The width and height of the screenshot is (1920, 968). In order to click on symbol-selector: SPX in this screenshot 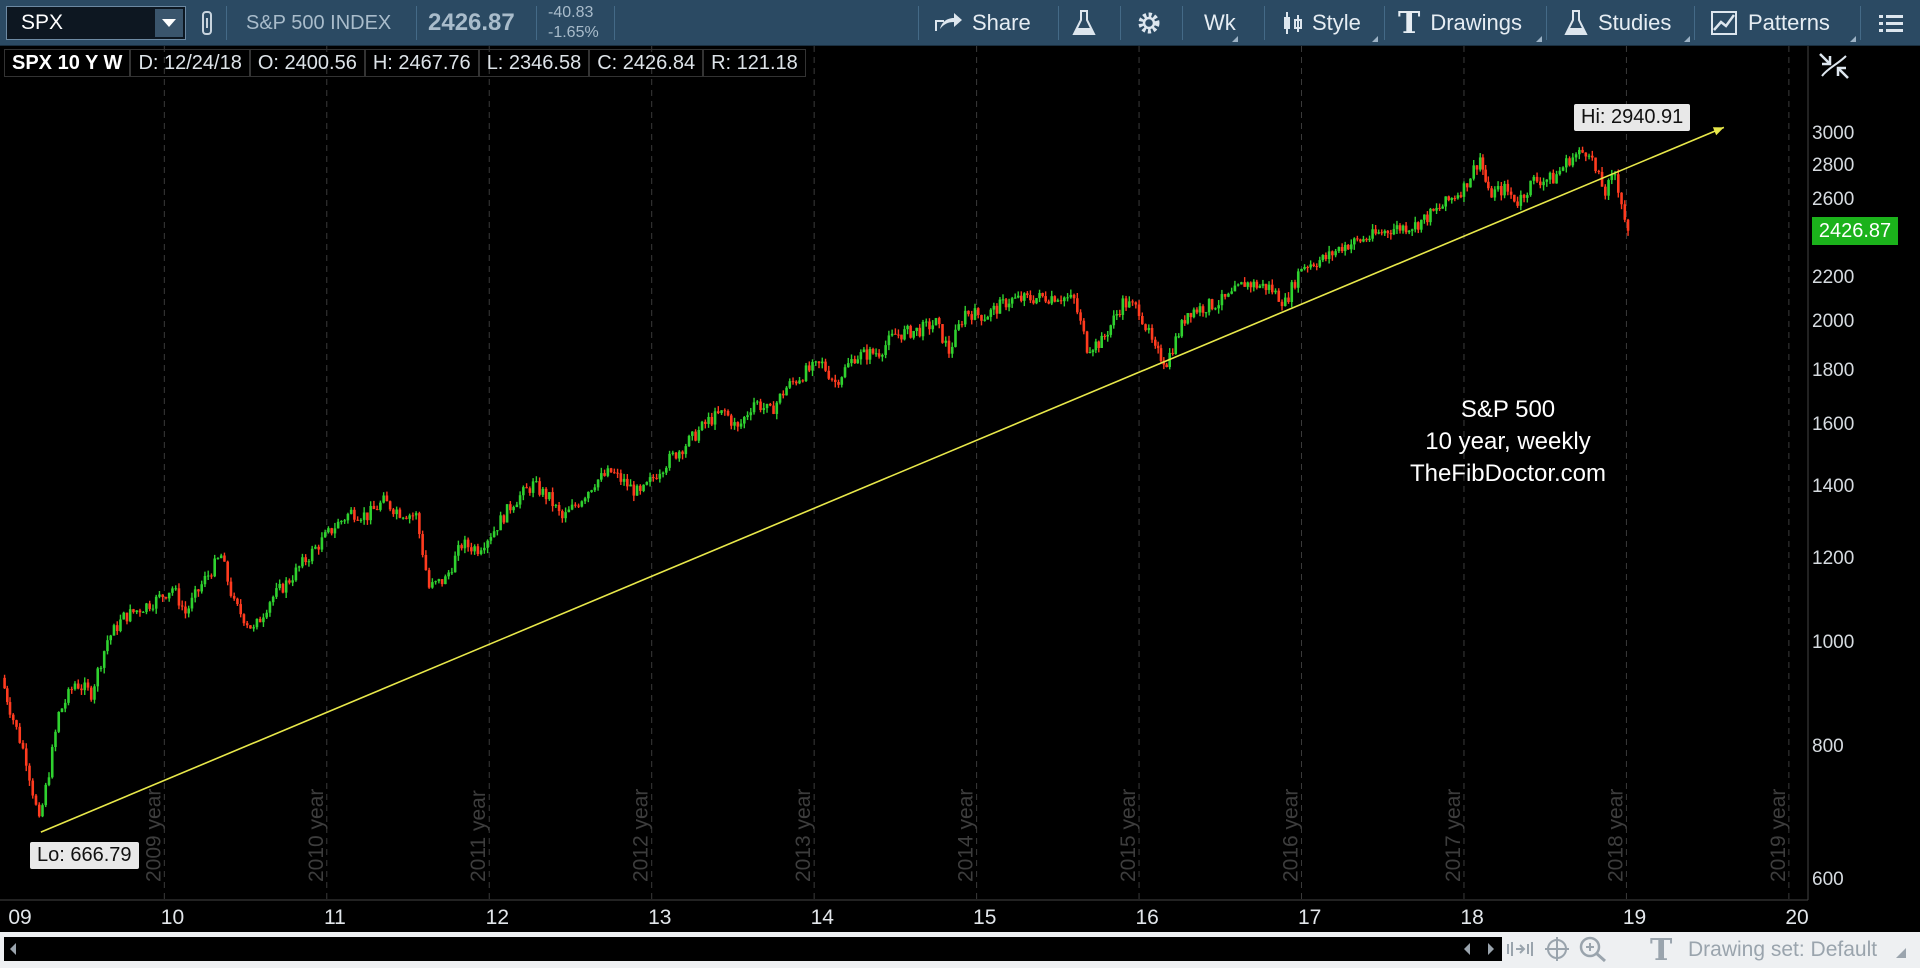, I will do `click(96, 23)`.